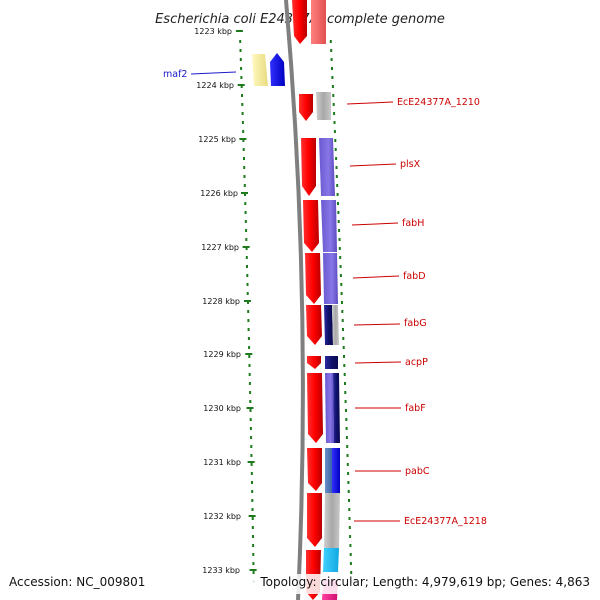 The width and height of the screenshot is (600, 600). Describe the element at coordinates (217, 139) in the screenshot. I see `kbp-label: 1225 kbp` at that location.